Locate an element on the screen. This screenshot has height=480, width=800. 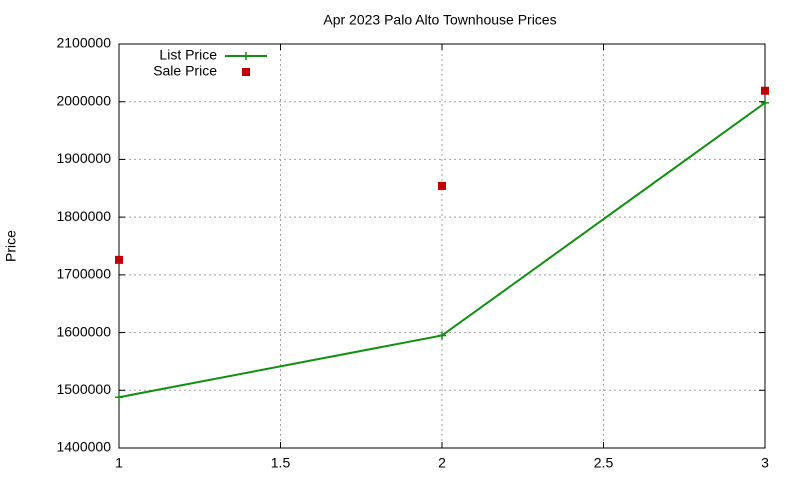
legend-label: Sale Price is located at coordinates (185, 71).